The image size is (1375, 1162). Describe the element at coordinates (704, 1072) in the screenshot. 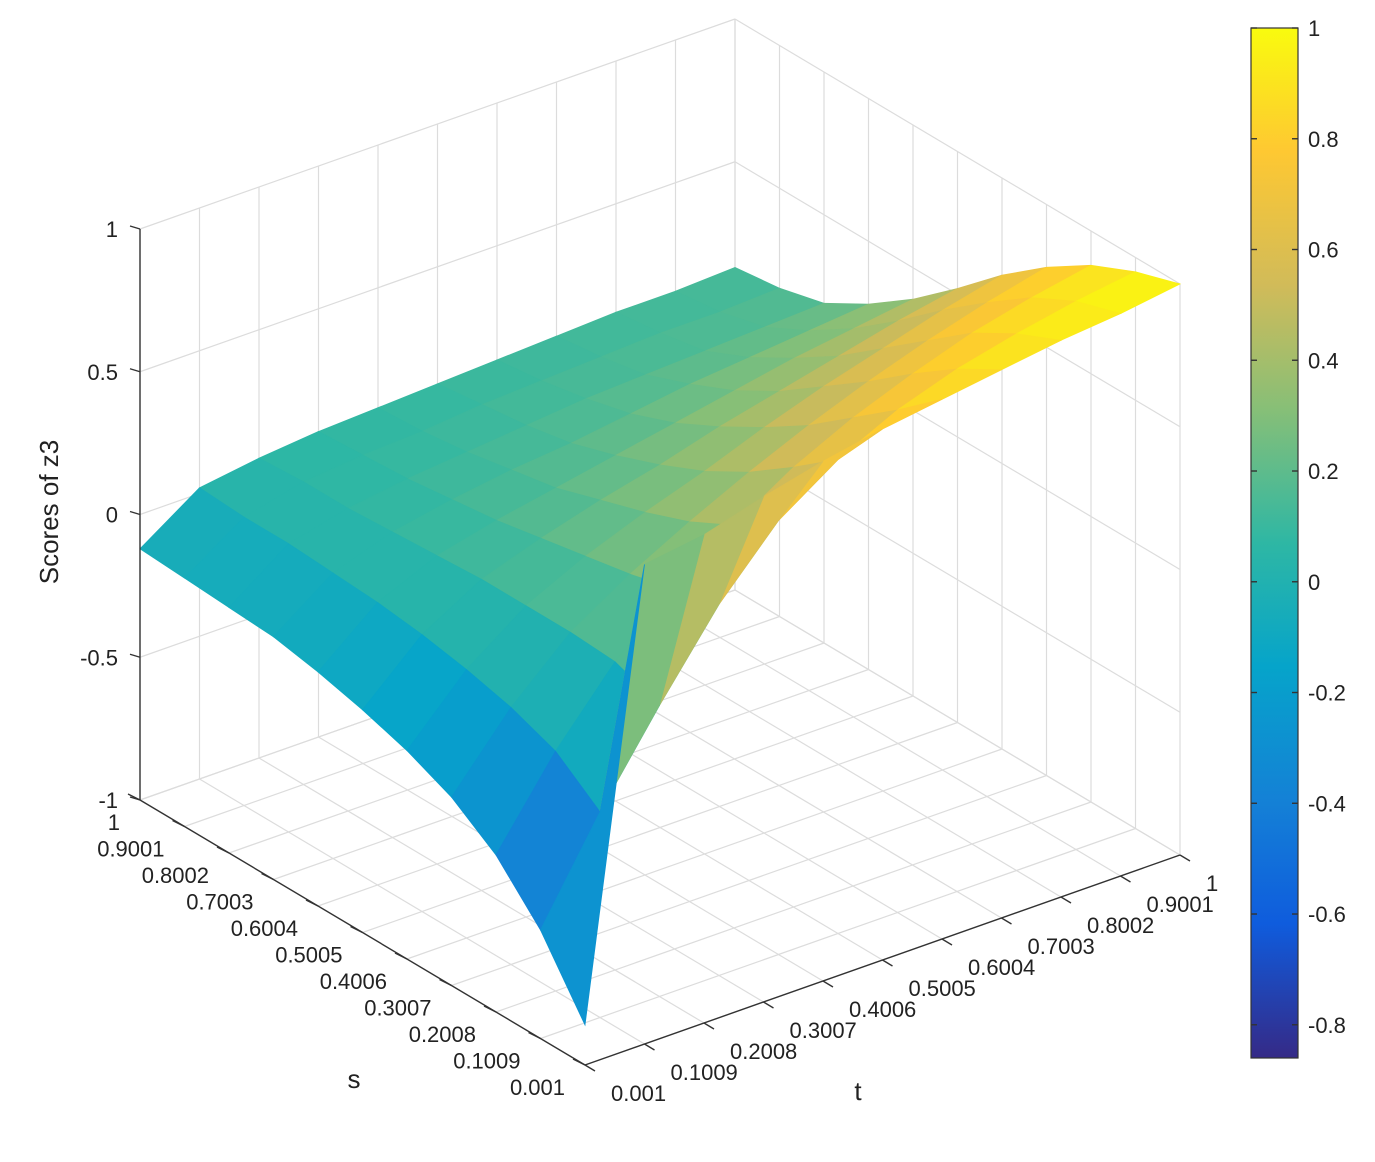

I see `t-tick-label: 0.1009` at that location.